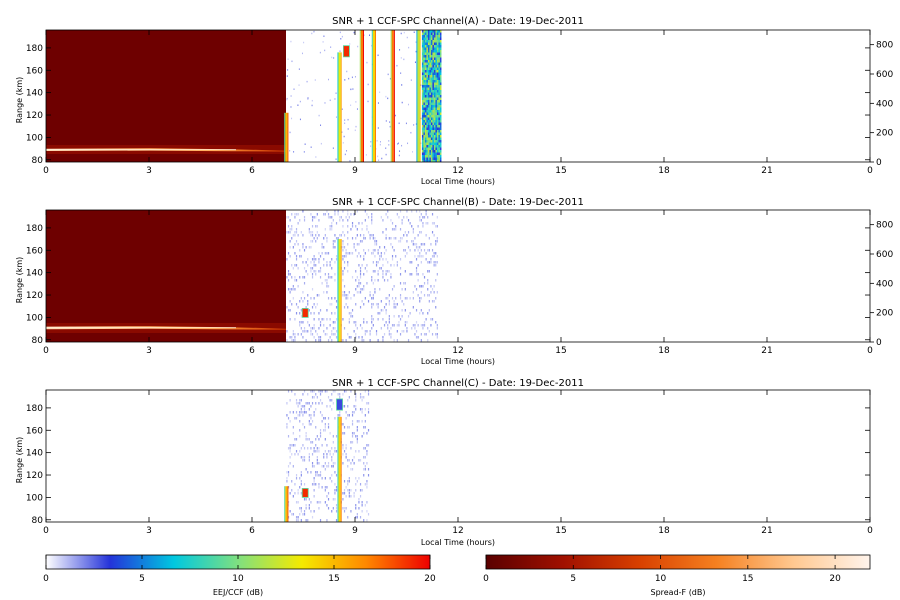 The width and height of the screenshot is (900, 600). I want to click on panel-c-x-tick-label: 3, so click(149, 531).